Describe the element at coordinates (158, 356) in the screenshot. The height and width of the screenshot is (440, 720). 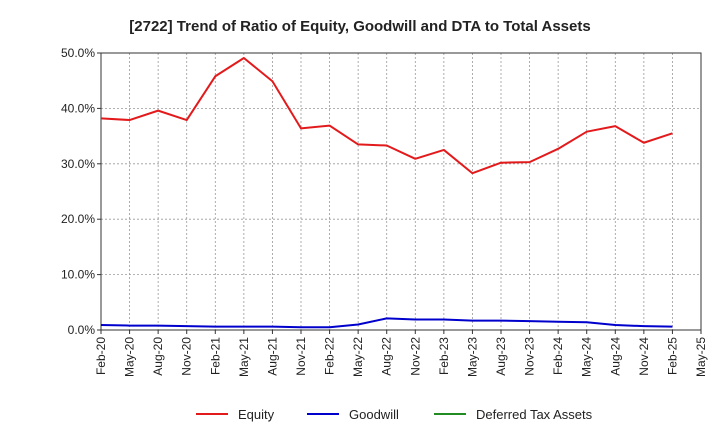
I see `x-tick-label: Aug-20` at that location.